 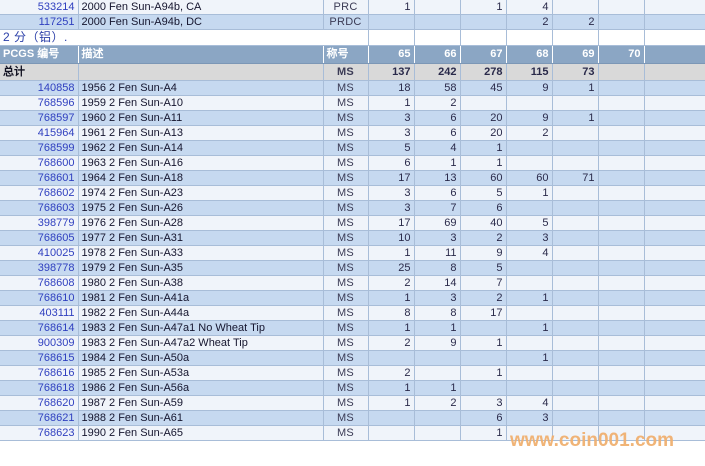 What do you see at coordinates (201, 22) in the screenshot?
I see `description-cell: 2000 Fen Sun-A94b, DC` at bounding box center [201, 22].